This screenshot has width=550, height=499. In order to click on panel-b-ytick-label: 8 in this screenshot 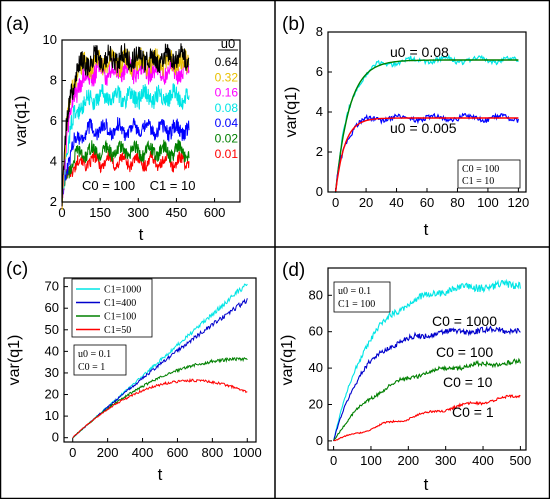, I will do `click(319, 31)`.